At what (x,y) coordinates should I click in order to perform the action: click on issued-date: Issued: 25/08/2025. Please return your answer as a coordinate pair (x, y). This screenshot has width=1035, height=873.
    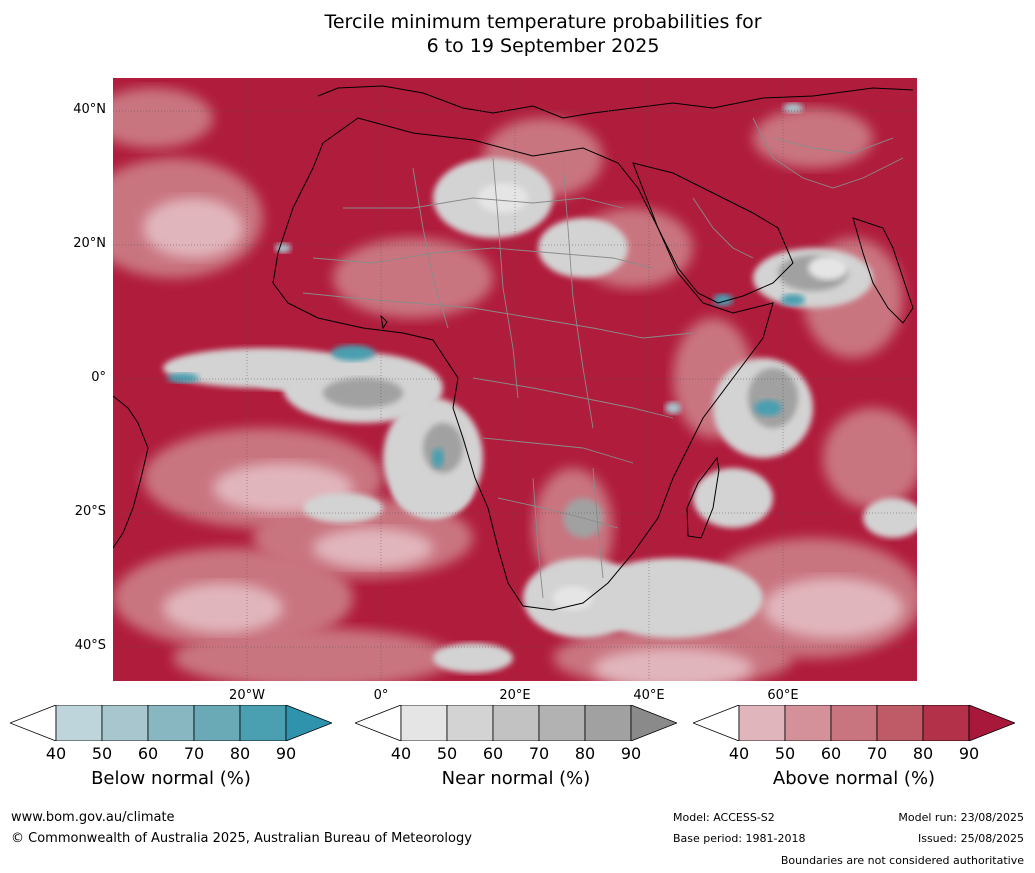
    Looking at the image, I should click on (970, 838).